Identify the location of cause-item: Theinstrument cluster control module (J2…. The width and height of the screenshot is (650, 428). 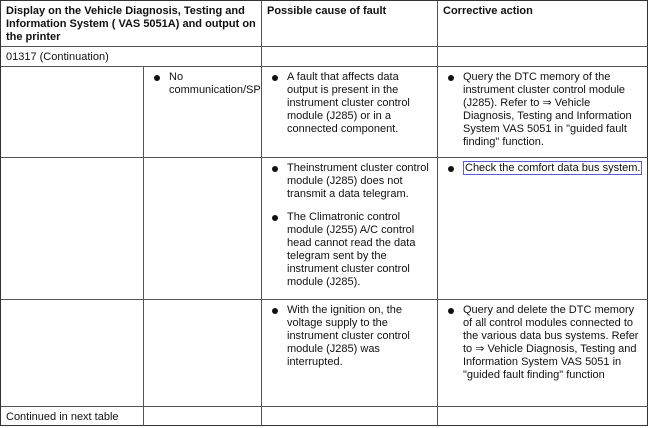
(349, 181).